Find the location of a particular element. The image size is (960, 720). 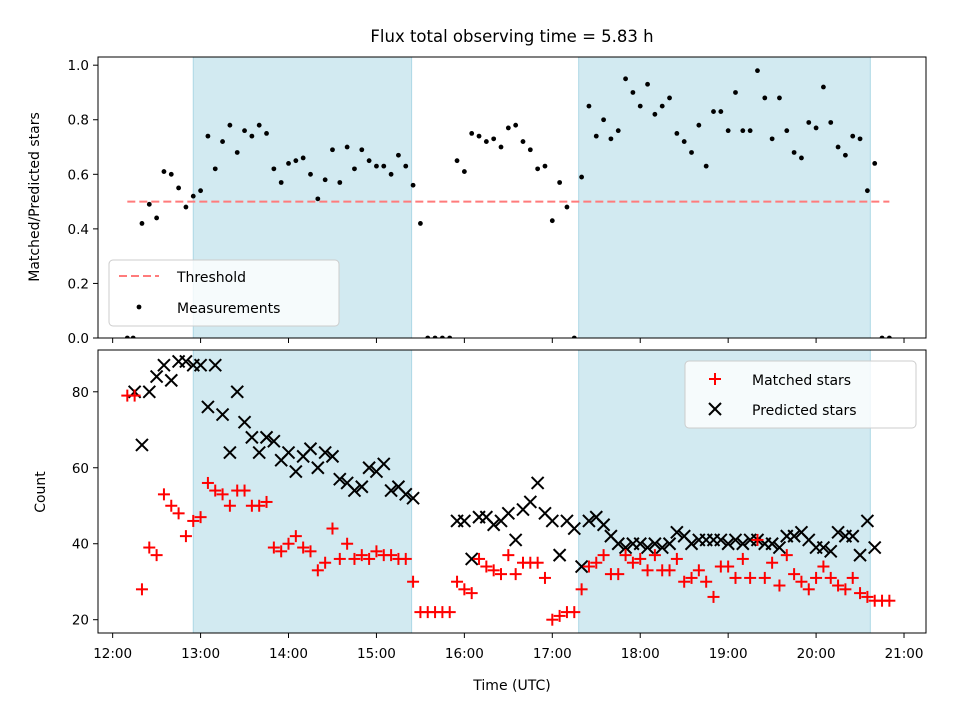

top-y-tick-label: 0.0 is located at coordinates (78, 339).